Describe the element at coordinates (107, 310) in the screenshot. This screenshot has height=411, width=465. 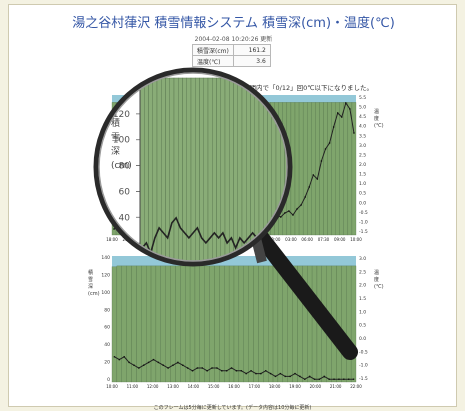
I see `left-tick-label: 80` at that location.